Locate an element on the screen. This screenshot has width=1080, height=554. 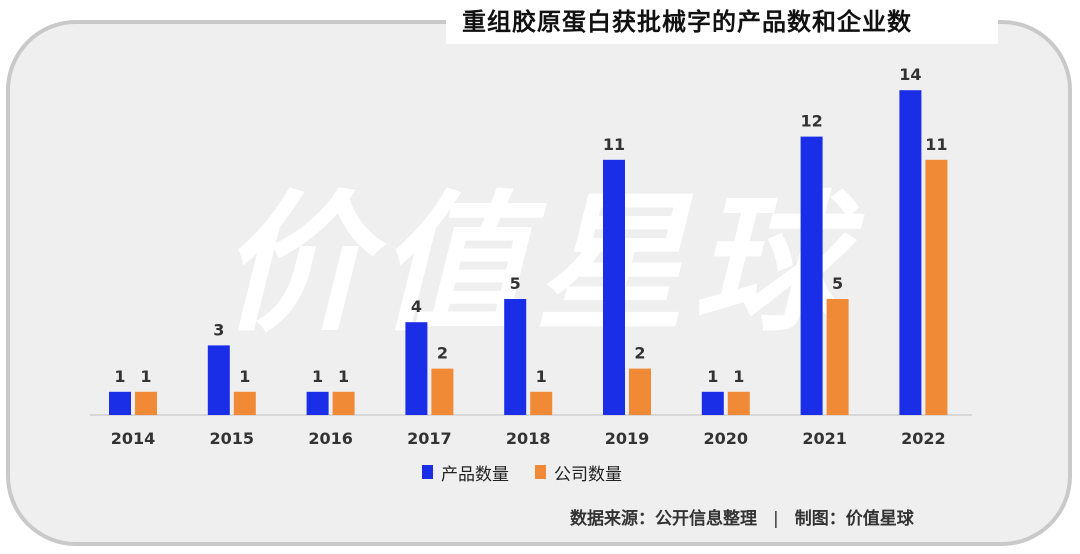
source-footer: 数据来源：公开信息整理 | 制图：价值星球 is located at coordinates (742, 519).